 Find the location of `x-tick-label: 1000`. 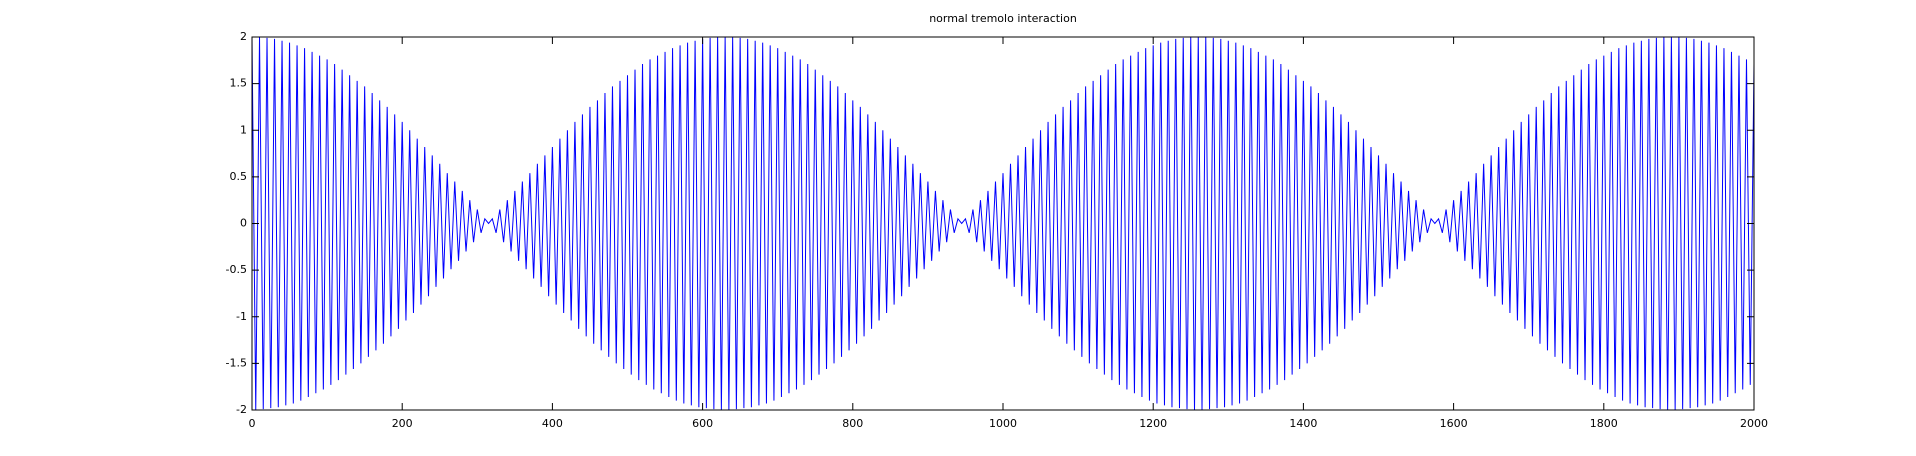

x-tick-label: 1000 is located at coordinates (1003, 423).